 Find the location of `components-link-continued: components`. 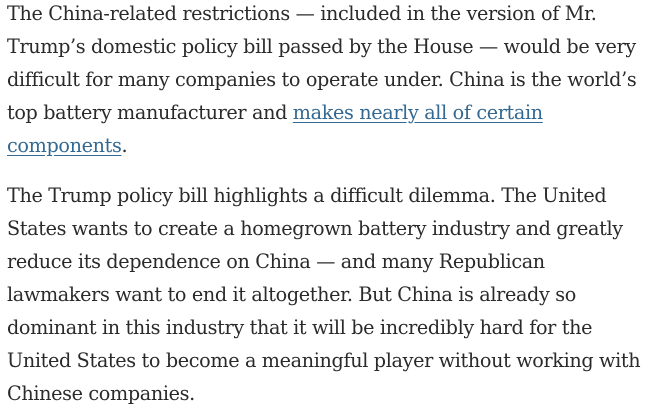

components-link-continued: components is located at coordinates (64, 145).